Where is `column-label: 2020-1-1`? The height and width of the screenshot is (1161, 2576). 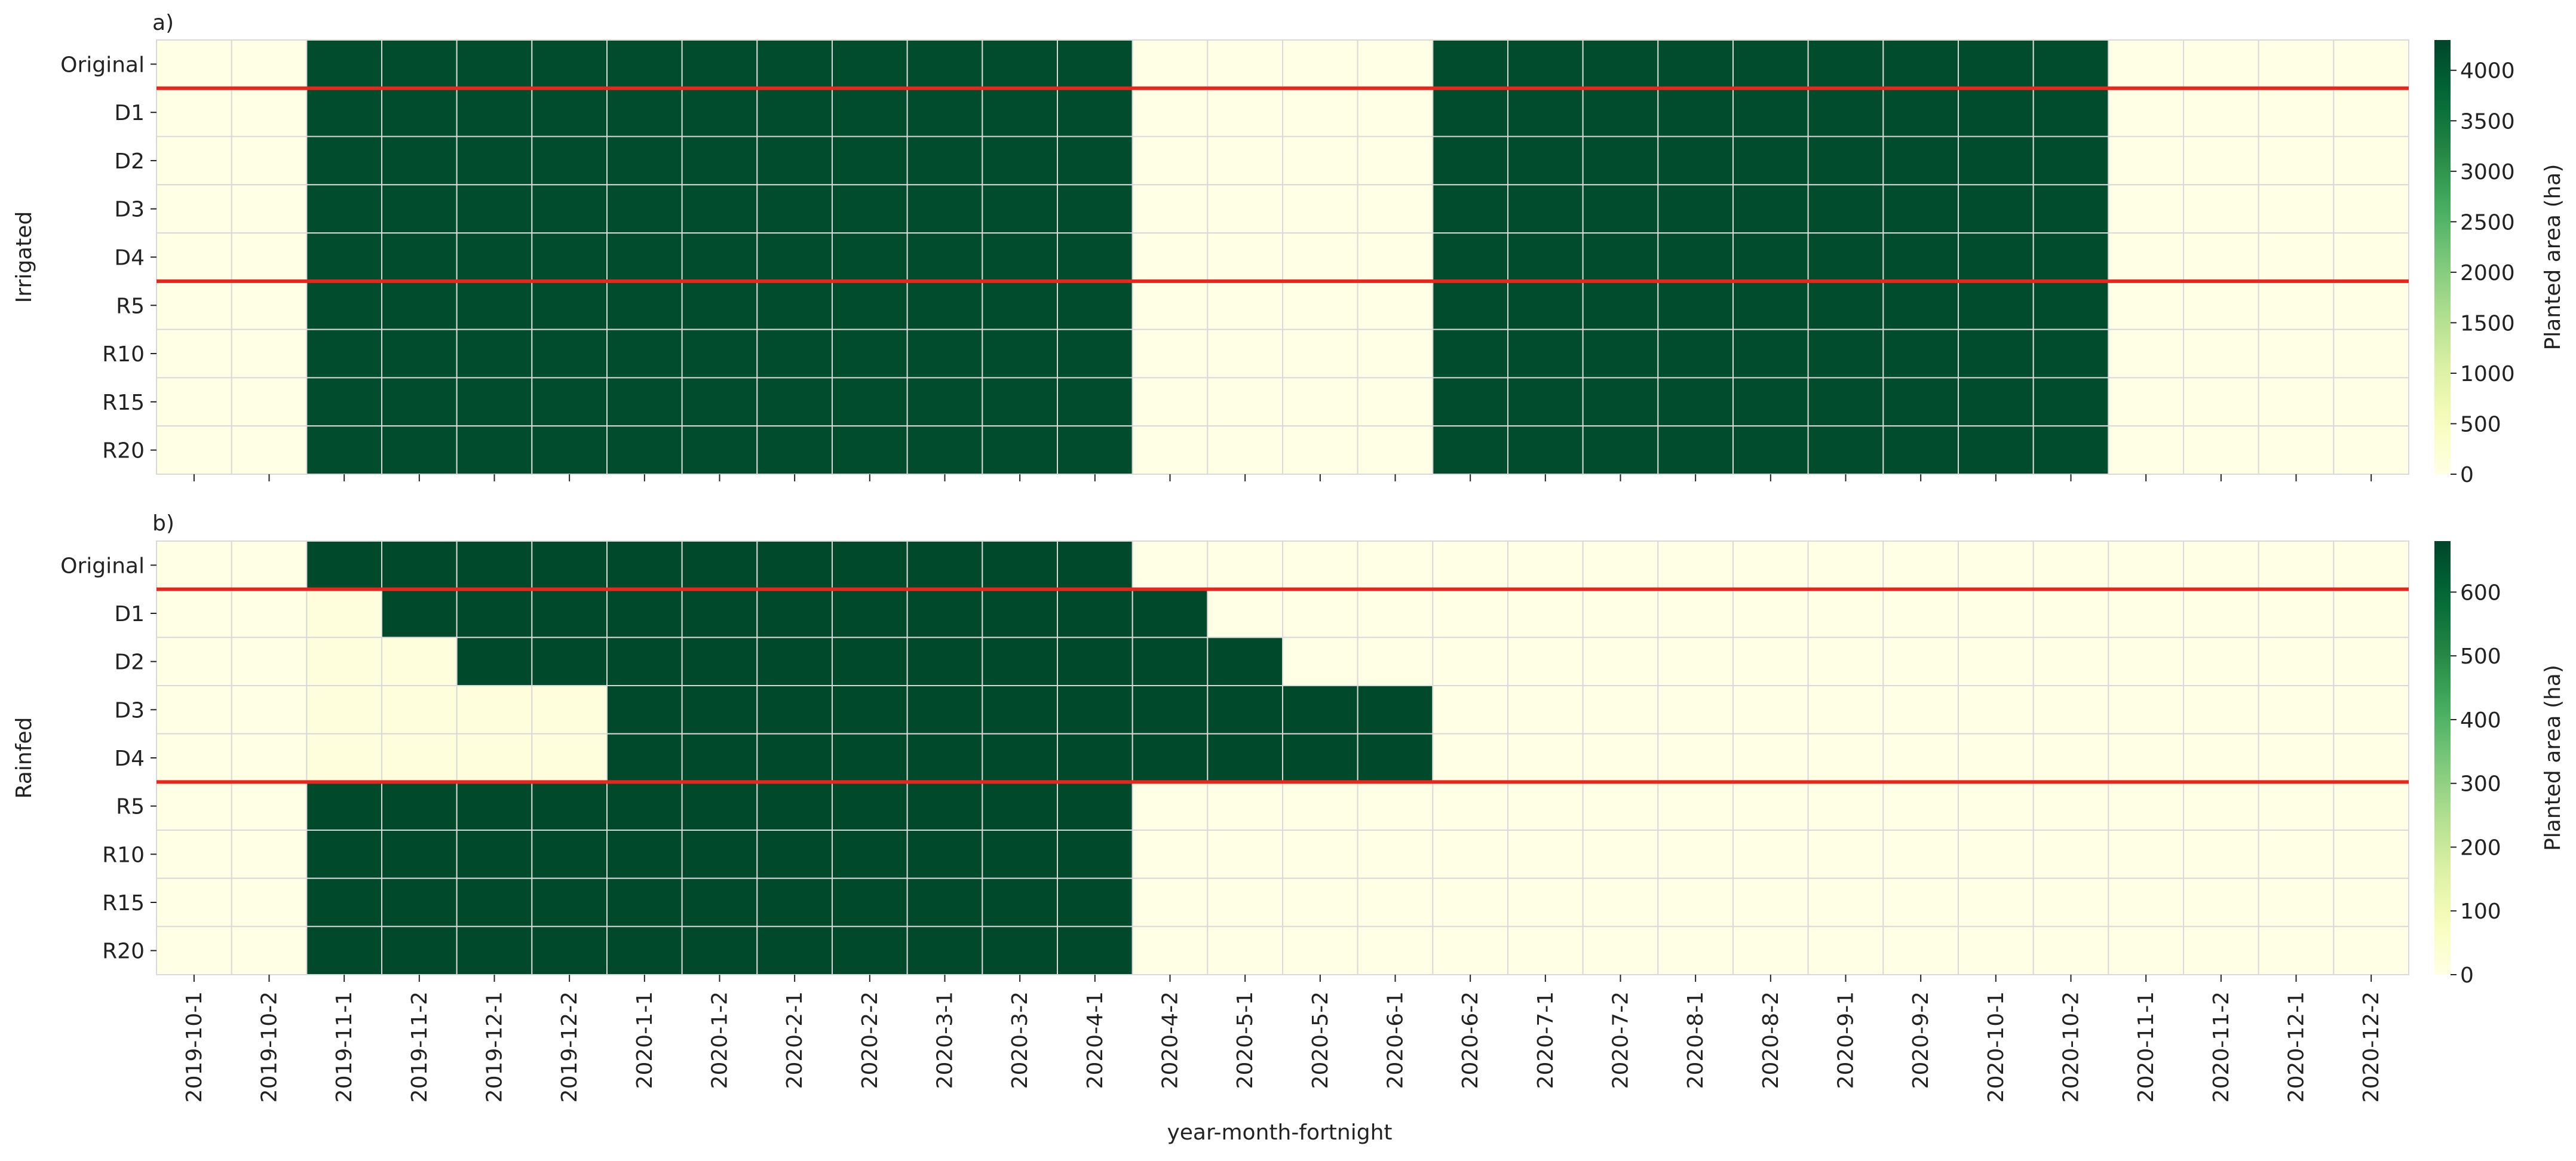 column-label: 2020-1-1 is located at coordinates (645, 1040).